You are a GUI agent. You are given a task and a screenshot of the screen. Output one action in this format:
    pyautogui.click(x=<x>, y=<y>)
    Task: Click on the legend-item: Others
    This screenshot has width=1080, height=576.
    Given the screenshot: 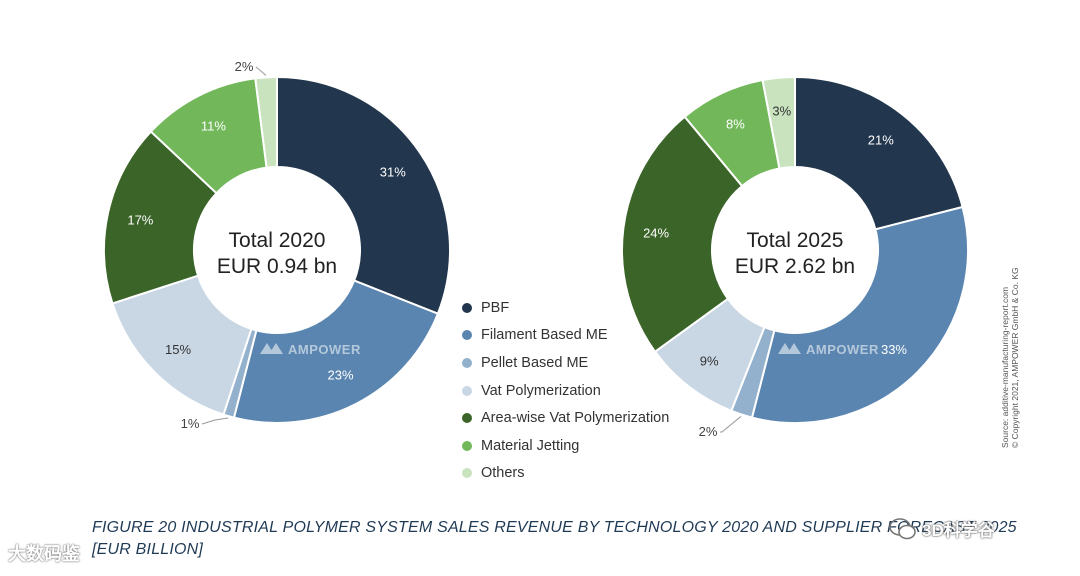 What is the action you would take?
    pyautogui.click(x=565, y=474)
    